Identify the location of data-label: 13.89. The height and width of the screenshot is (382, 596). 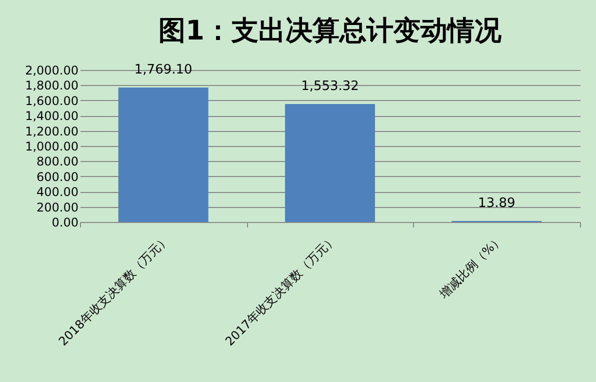
(497, 203).